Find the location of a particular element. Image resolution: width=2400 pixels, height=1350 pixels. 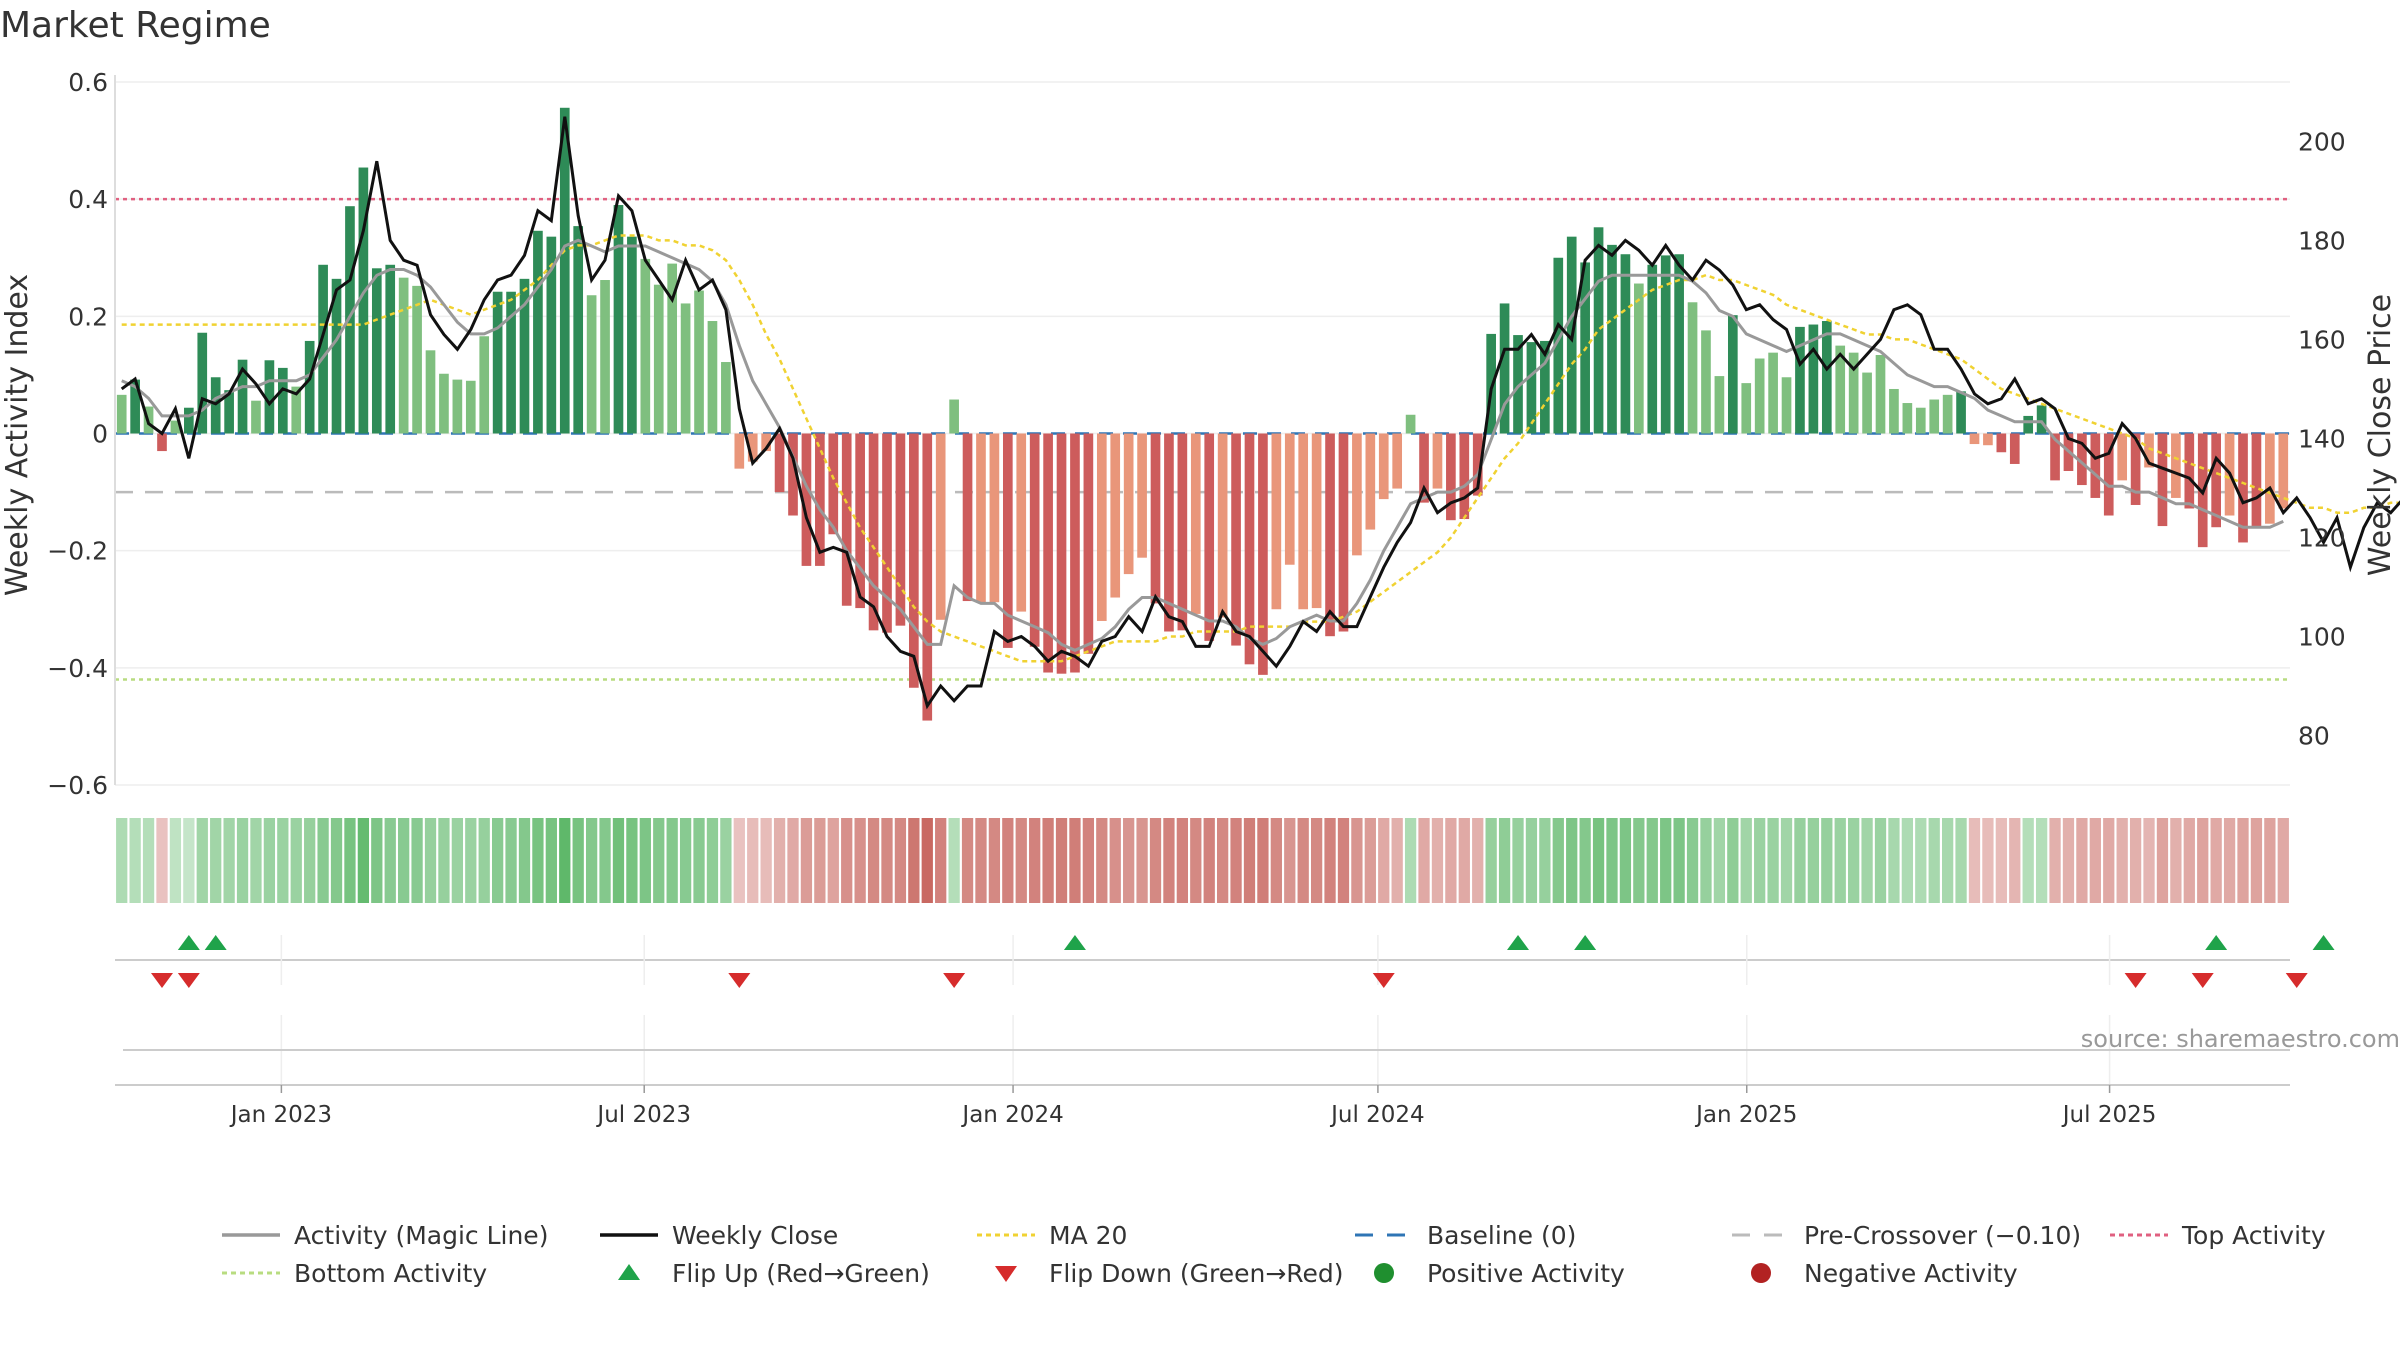

x-tick-label: Jan 2025 is located at coordinates (1745, 1115).